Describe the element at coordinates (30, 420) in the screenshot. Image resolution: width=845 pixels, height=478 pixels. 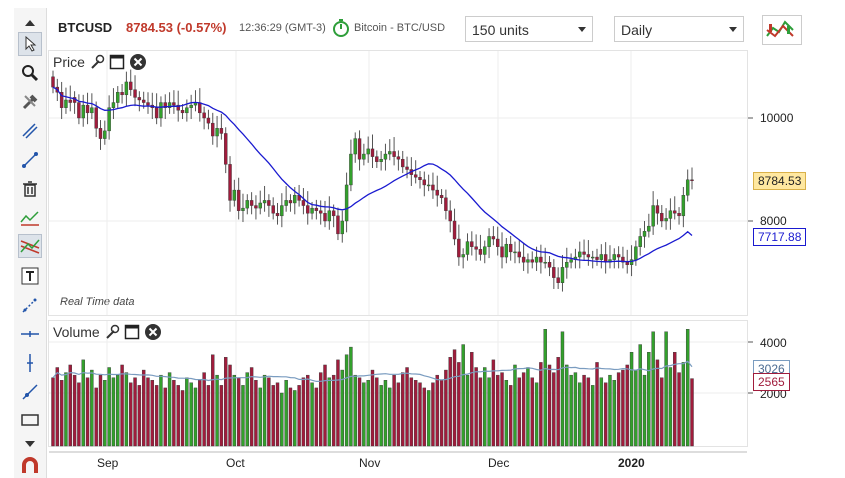
I see `rectangle-tool` at that location.